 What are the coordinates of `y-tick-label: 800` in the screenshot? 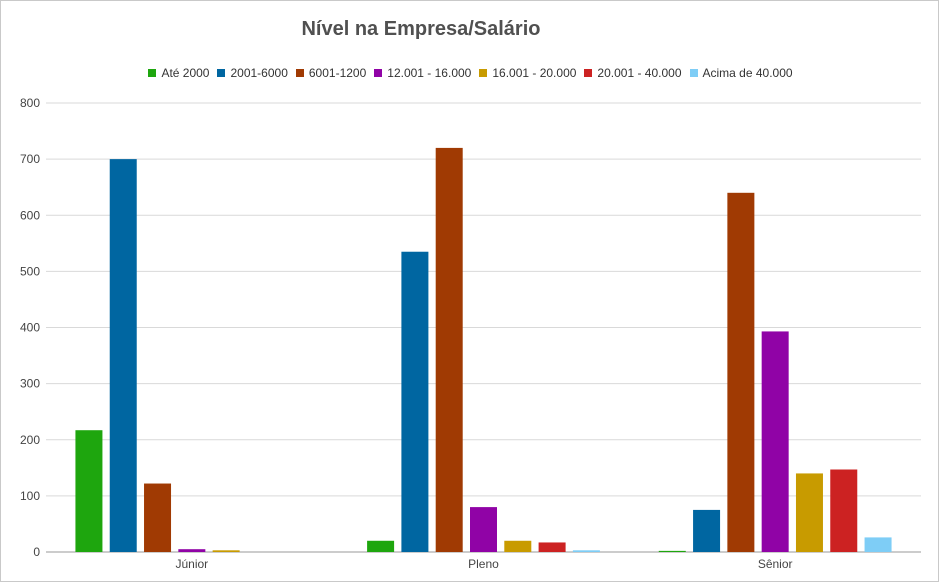 It's located at (30, 103).